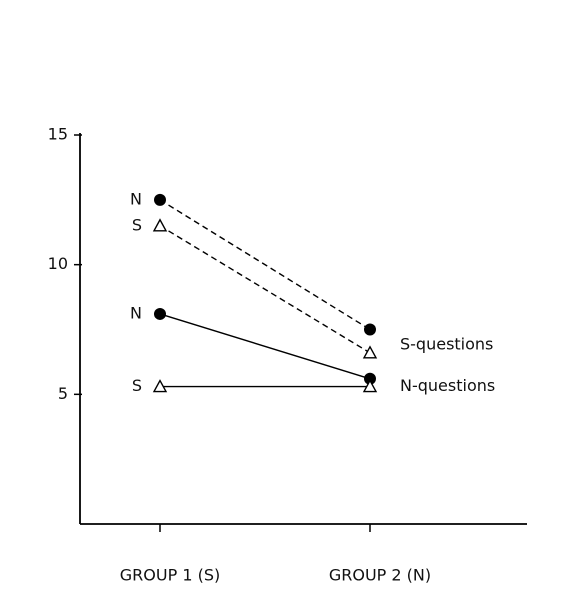 The image size is (586, 597). What do you see at coordinates (63, 393) in the screenshot?
I see `y-tick-label: 5` at bounding box center [63, 393].